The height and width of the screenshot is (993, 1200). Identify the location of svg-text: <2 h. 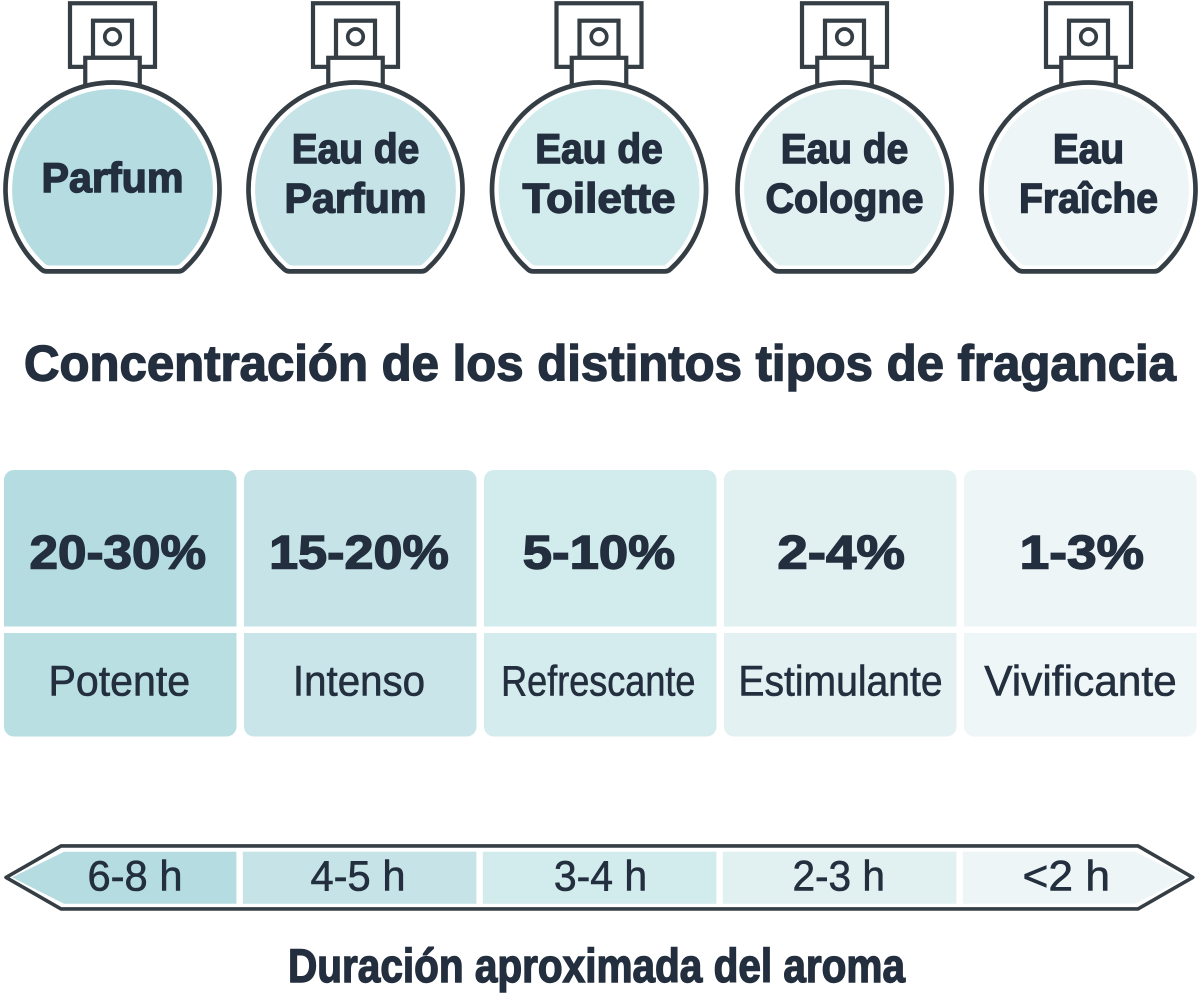
(1067, 876).